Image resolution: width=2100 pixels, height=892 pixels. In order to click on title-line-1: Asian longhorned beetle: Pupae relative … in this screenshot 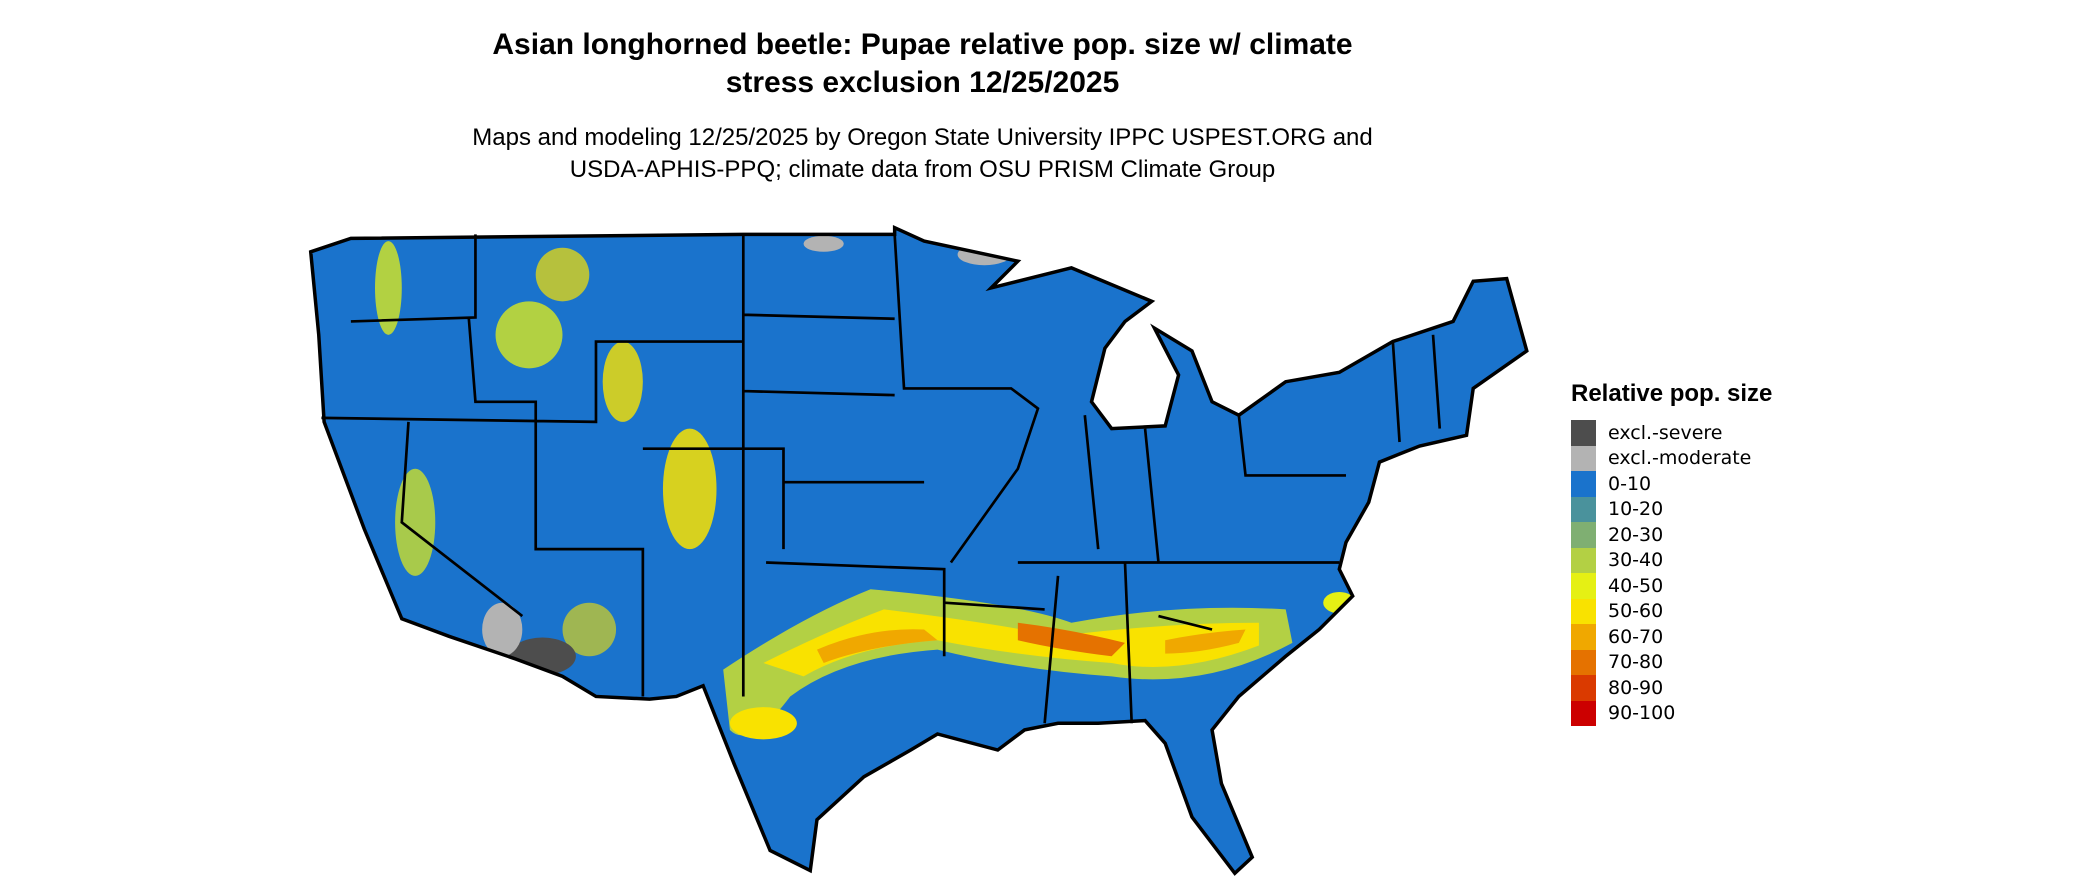, I will do `click(922, 44)`.